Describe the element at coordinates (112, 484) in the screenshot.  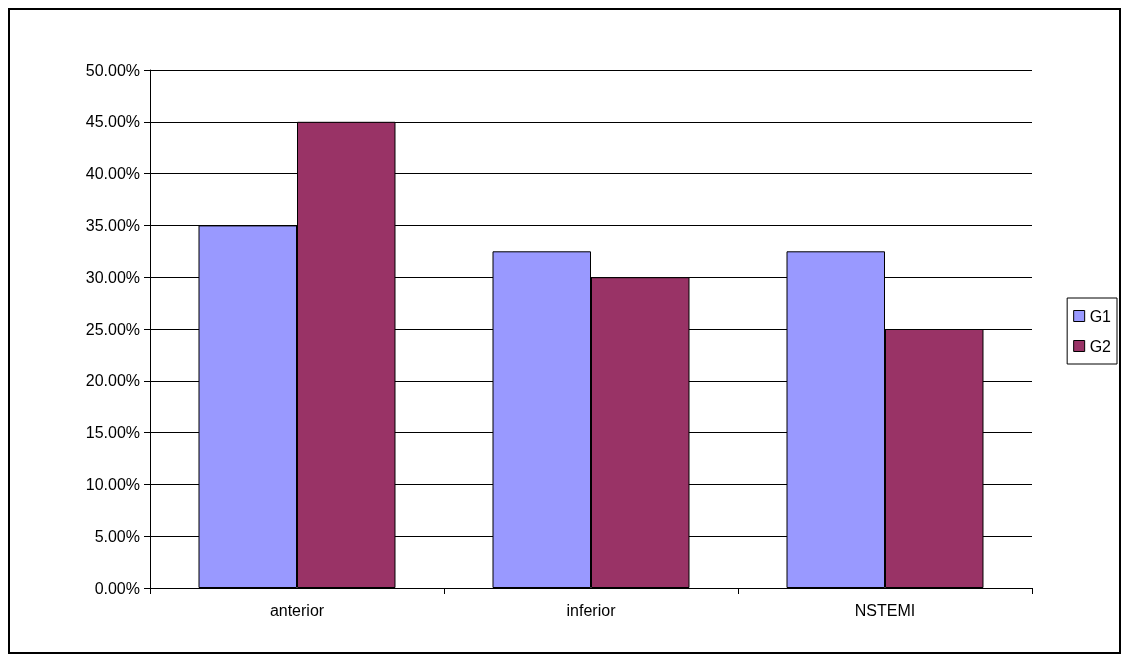
I see `y-tick-label: 10.00%` at that location.